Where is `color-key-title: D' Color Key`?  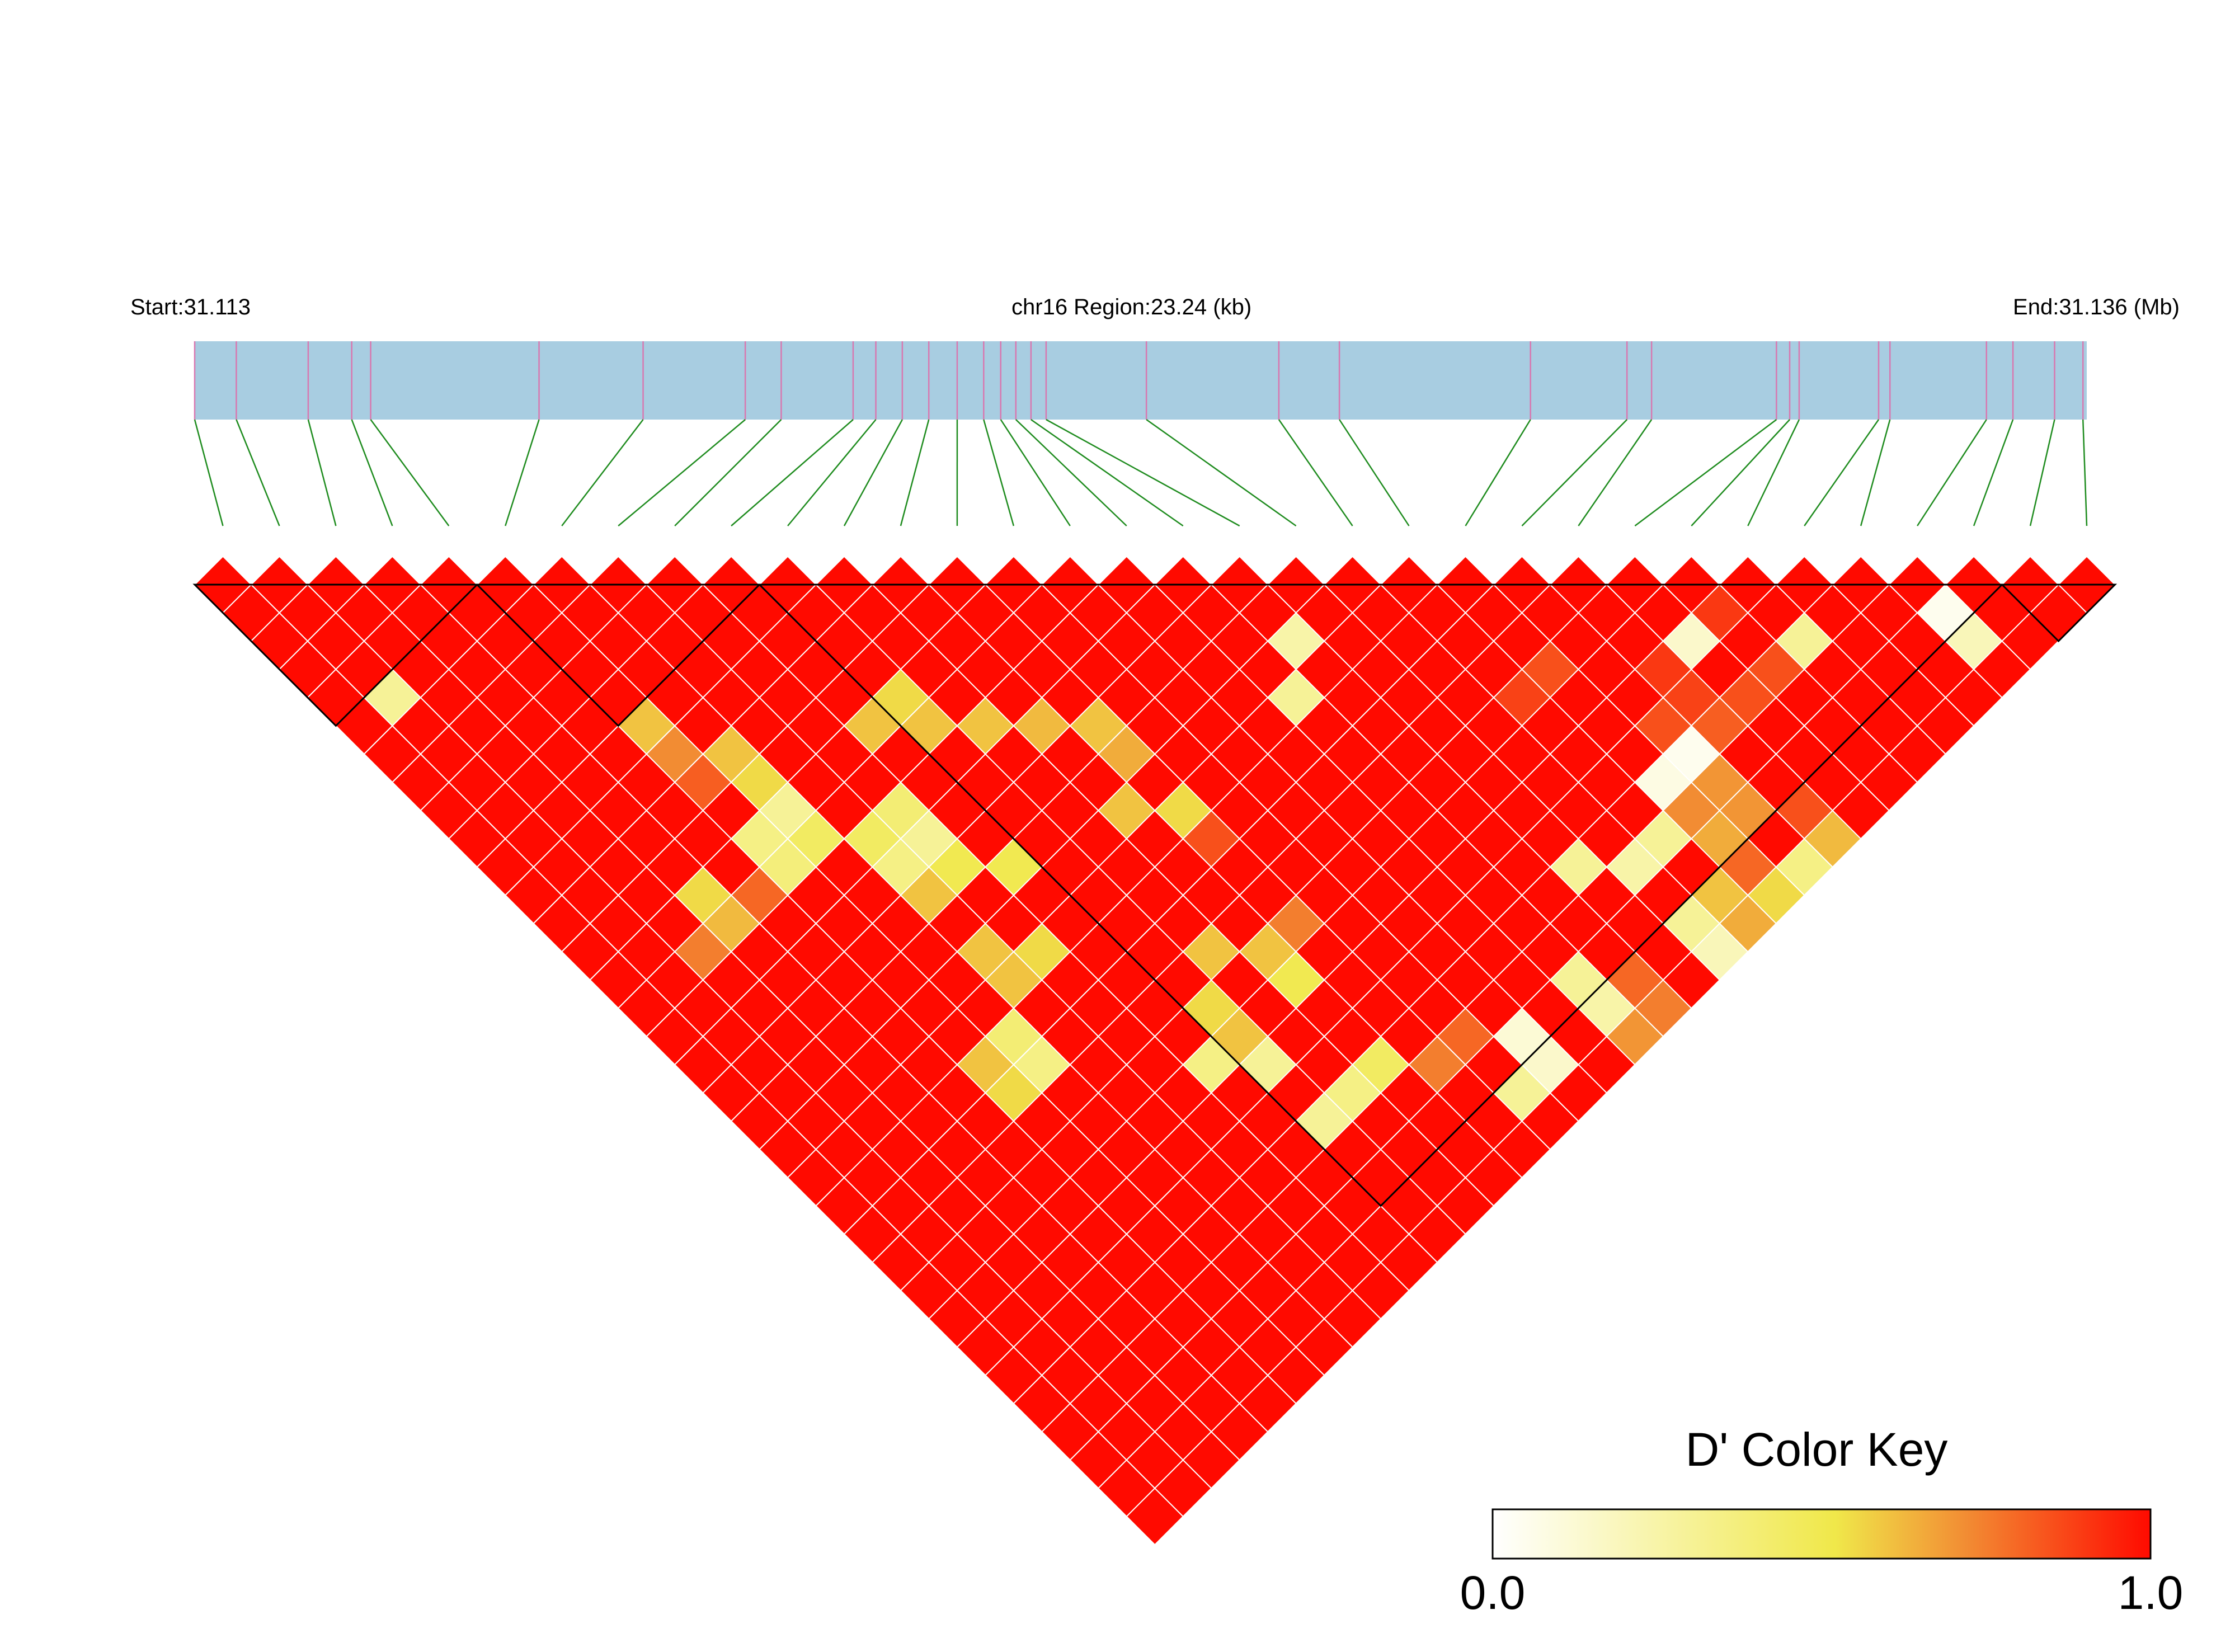
color-key-title: D' Color Key is located at coordinates (1817, 1450).